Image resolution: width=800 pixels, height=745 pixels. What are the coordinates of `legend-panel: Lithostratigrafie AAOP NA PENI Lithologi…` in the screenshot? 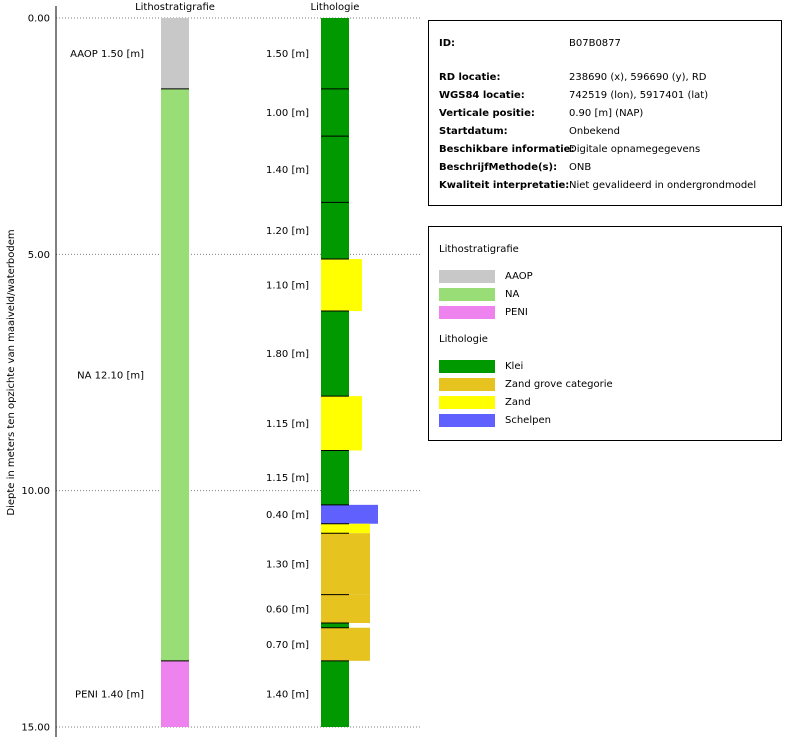 It's located at (605, 333).